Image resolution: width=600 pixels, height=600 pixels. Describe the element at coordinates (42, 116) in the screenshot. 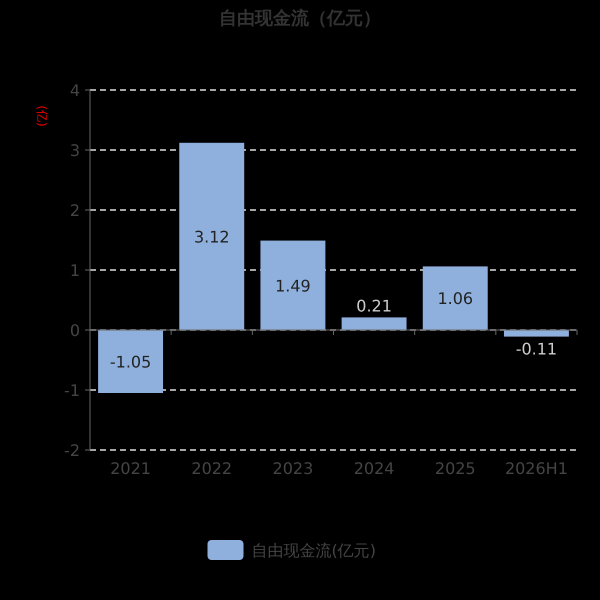

I see `y-axis-title: (亿)` at that location.